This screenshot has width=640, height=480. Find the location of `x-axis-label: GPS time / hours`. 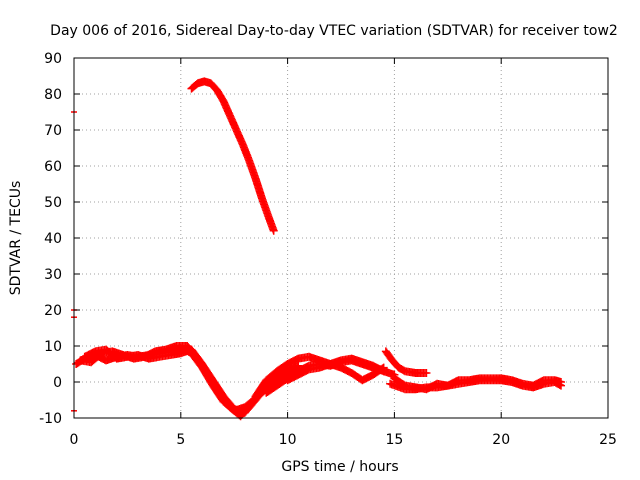

x-axis-label: GPS time / hours is located at coordinates (339, 467).